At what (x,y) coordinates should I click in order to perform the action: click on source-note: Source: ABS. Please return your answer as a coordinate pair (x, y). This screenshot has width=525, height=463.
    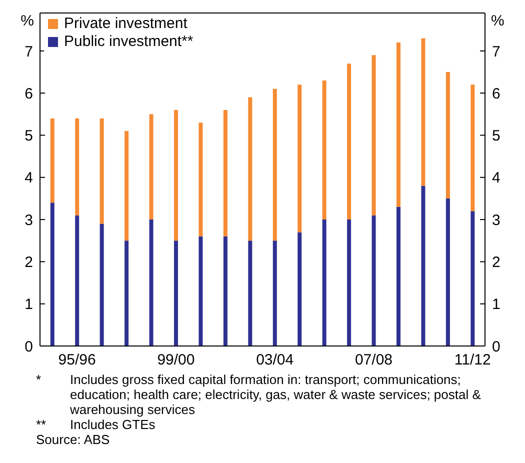
    Looking at the image, I should click on (73, 439).